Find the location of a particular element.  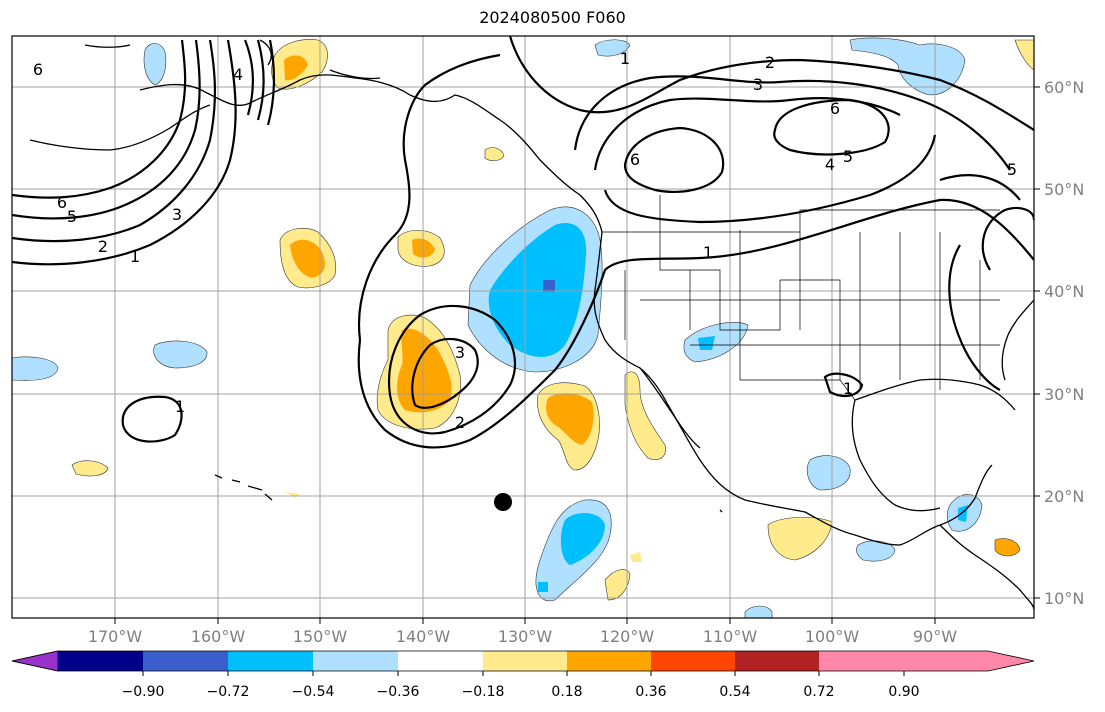

storm-position-dot is located at coordinates (503, 502).